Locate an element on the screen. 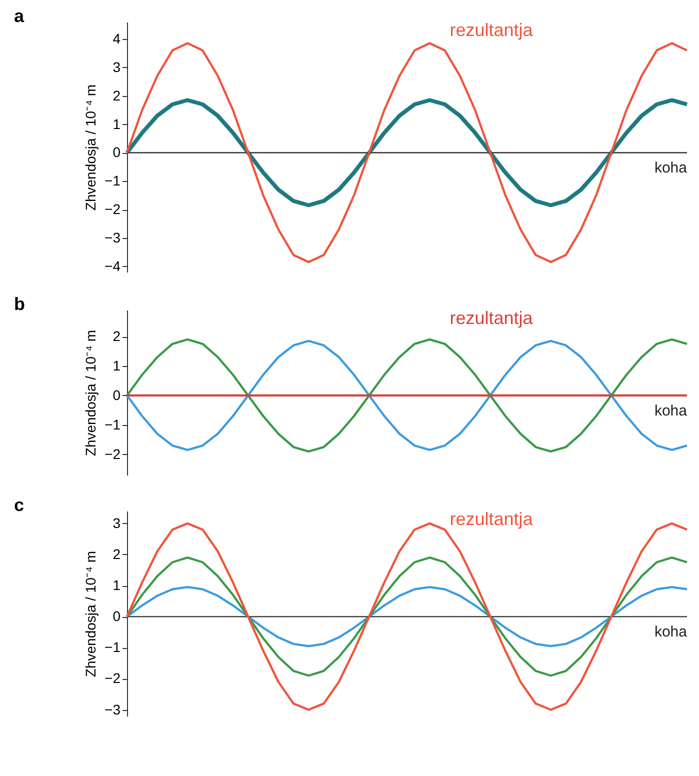  text: rezultantja is located at coordinates (492, 318).